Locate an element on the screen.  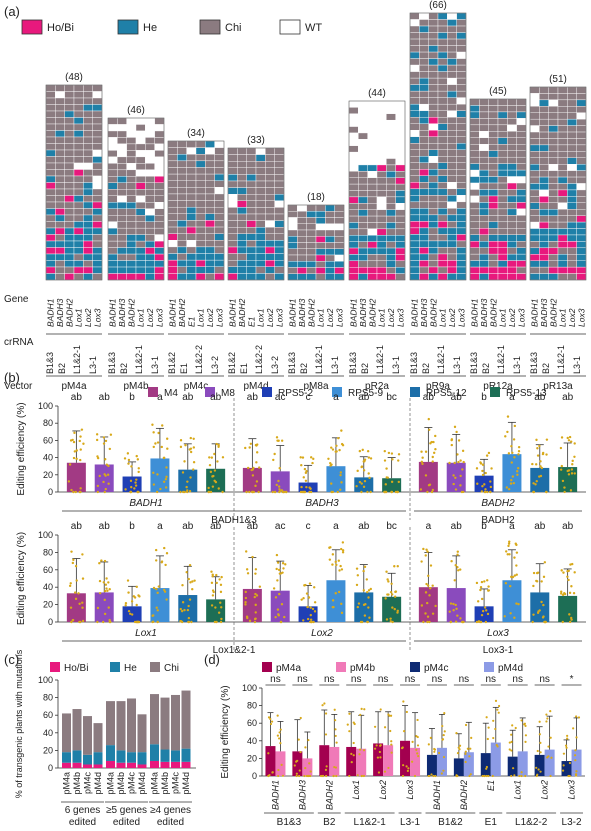
crrna-label: B2 is located at coordinates (546, 368).